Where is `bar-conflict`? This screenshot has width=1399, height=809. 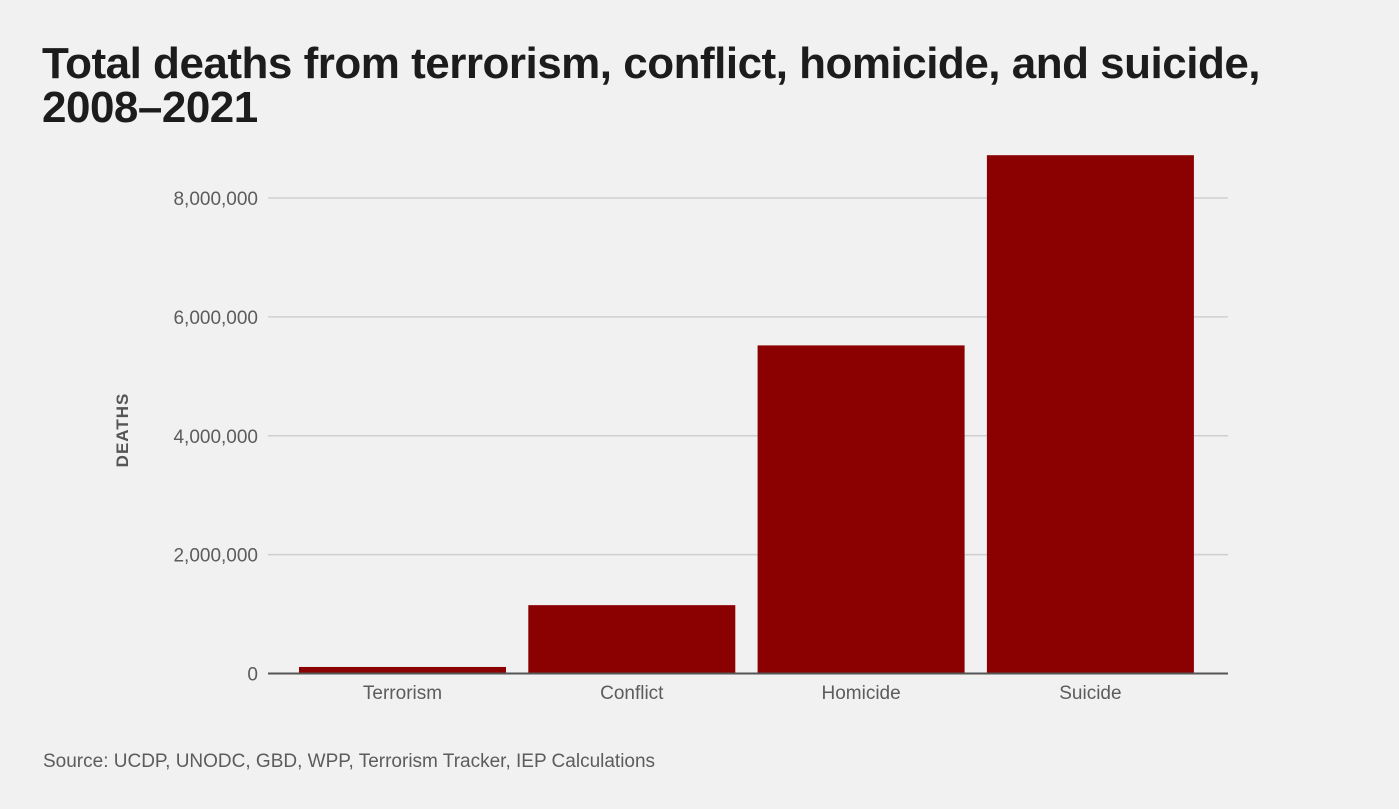 bar-conflict is located at coordinates (632, 639).